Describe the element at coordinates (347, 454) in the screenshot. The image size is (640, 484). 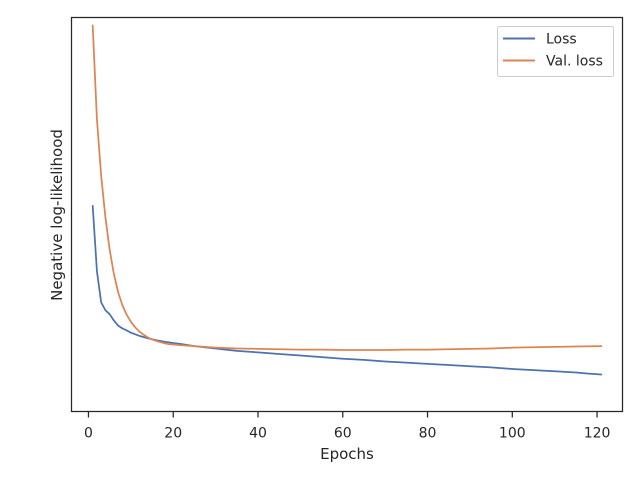
I see `x-axis-label: Epochs` at that location.